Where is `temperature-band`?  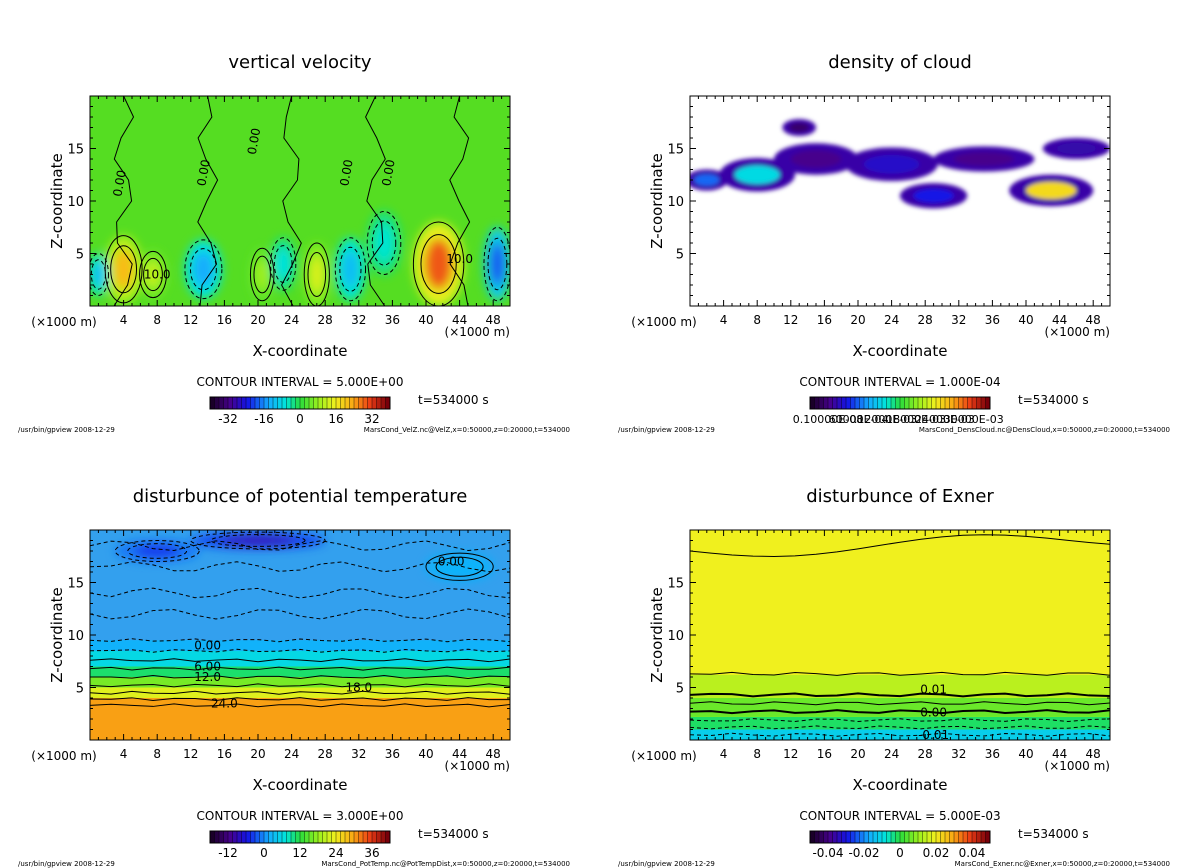
temperature-band is located at coordinates (300, 671).